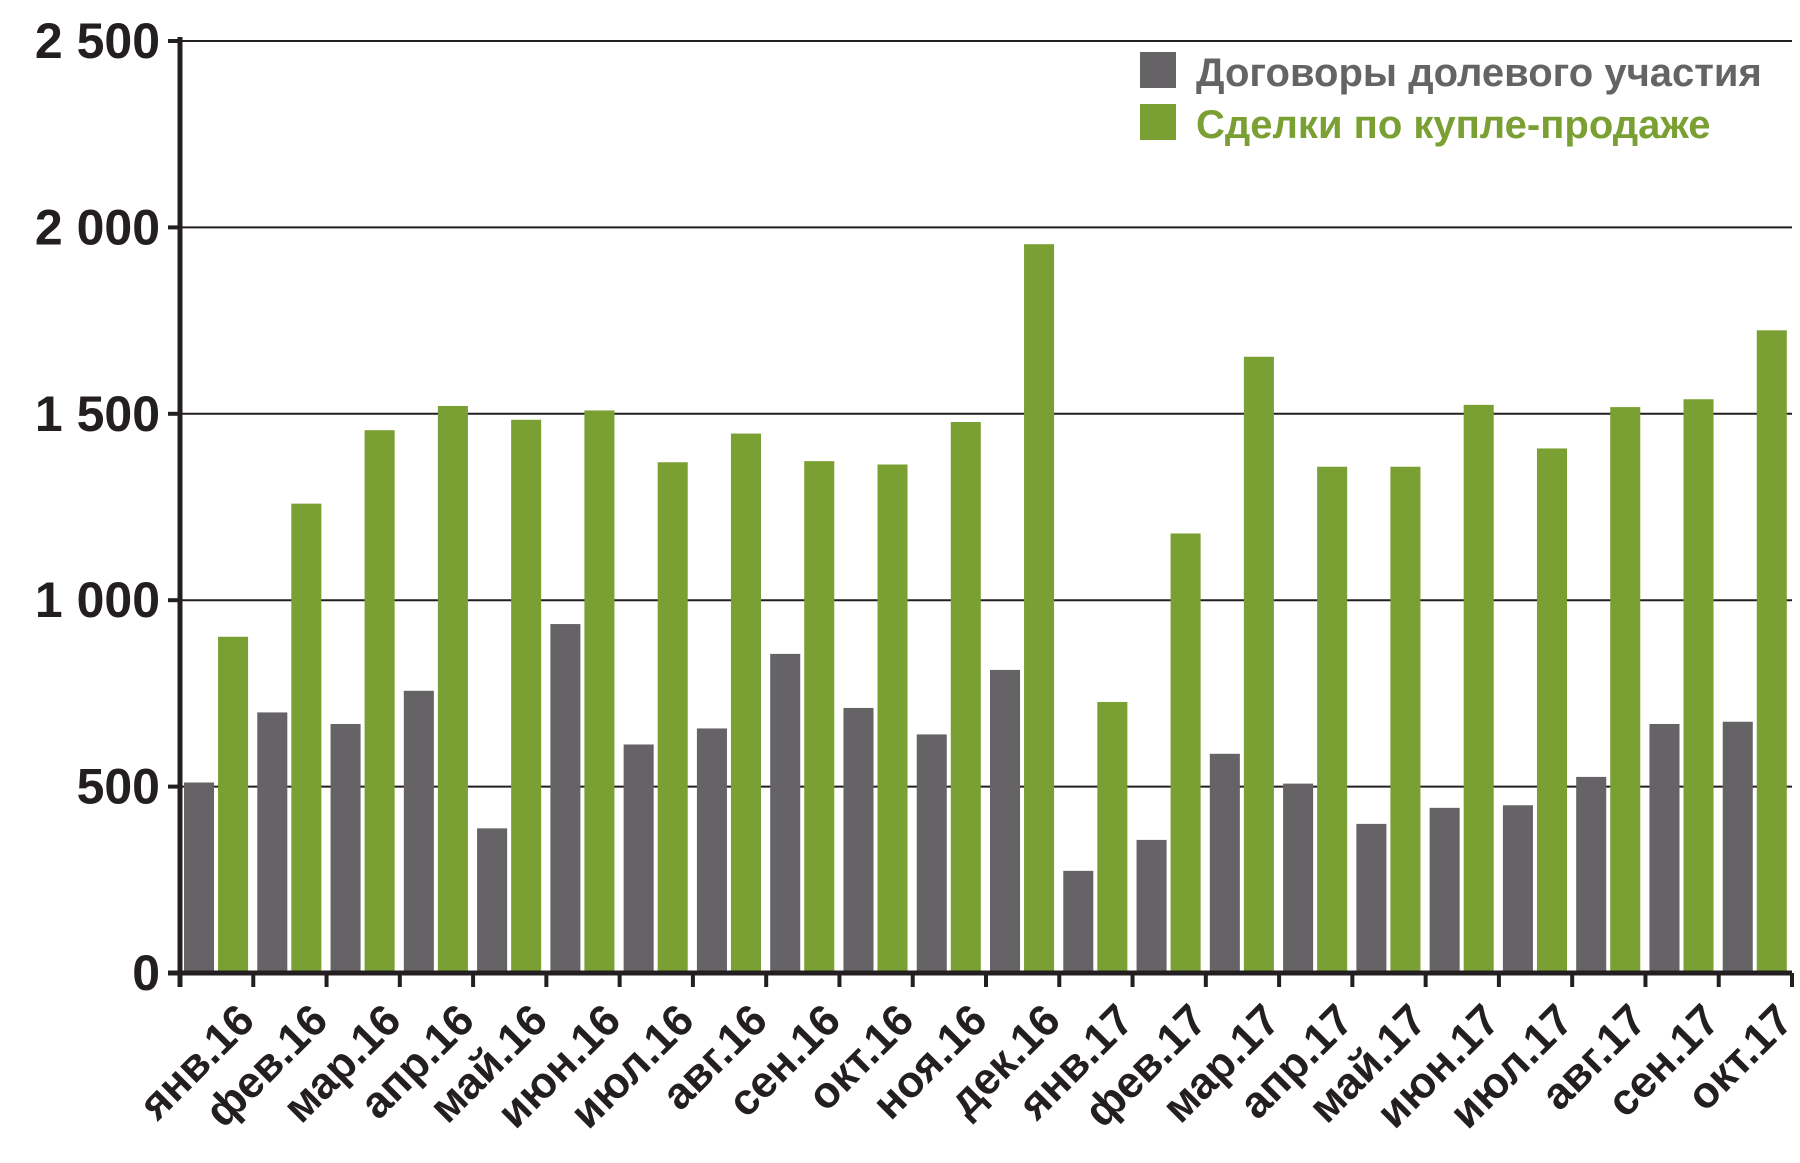  Describe the element at coordinates (97, 600) in the screenshot. I see `y-tick-label: 1 000` at that location.